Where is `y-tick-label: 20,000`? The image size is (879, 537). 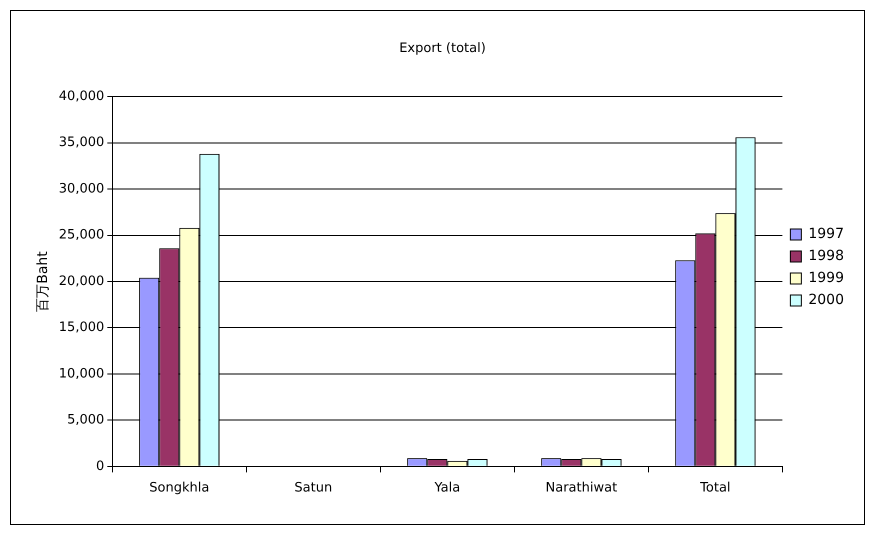
y-tick-label: 20,000 is located at coordinates (81, 281).